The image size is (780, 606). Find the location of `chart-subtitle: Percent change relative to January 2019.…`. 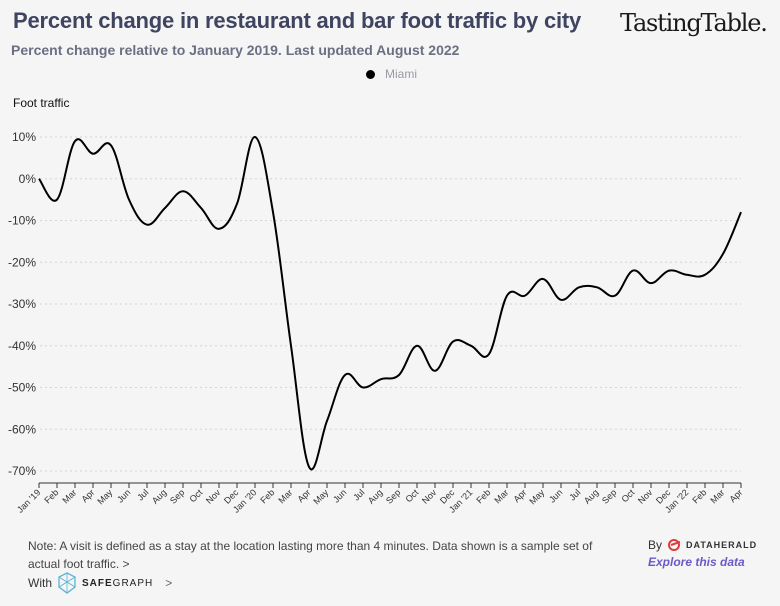

chart-subtitle: Percent change relative to January 2019.… is located at coordinates (235, 50).